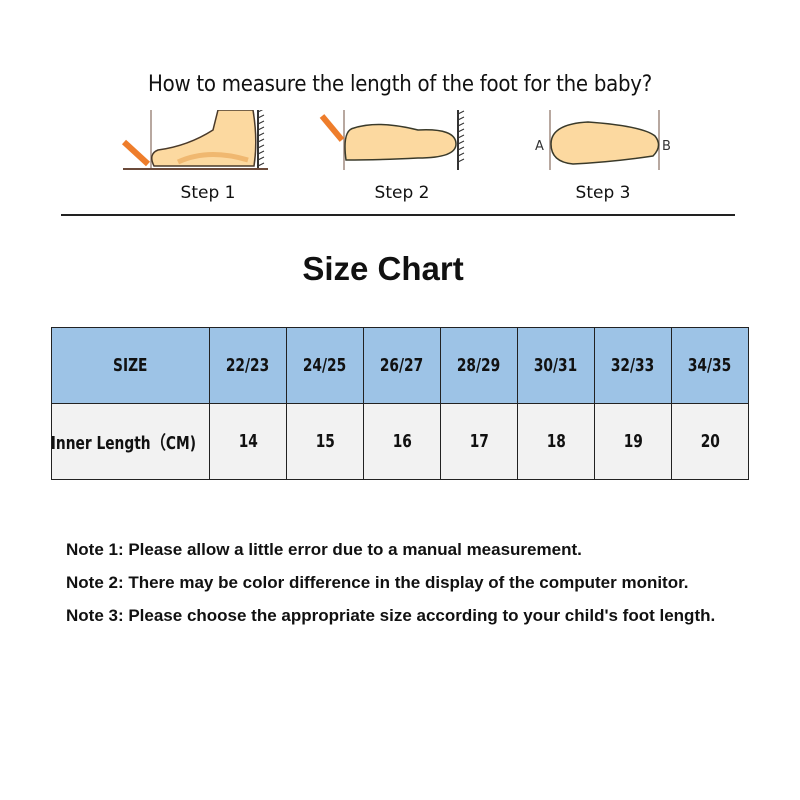  I want to click on step1-foot-side-illustration, so click(194, 140).